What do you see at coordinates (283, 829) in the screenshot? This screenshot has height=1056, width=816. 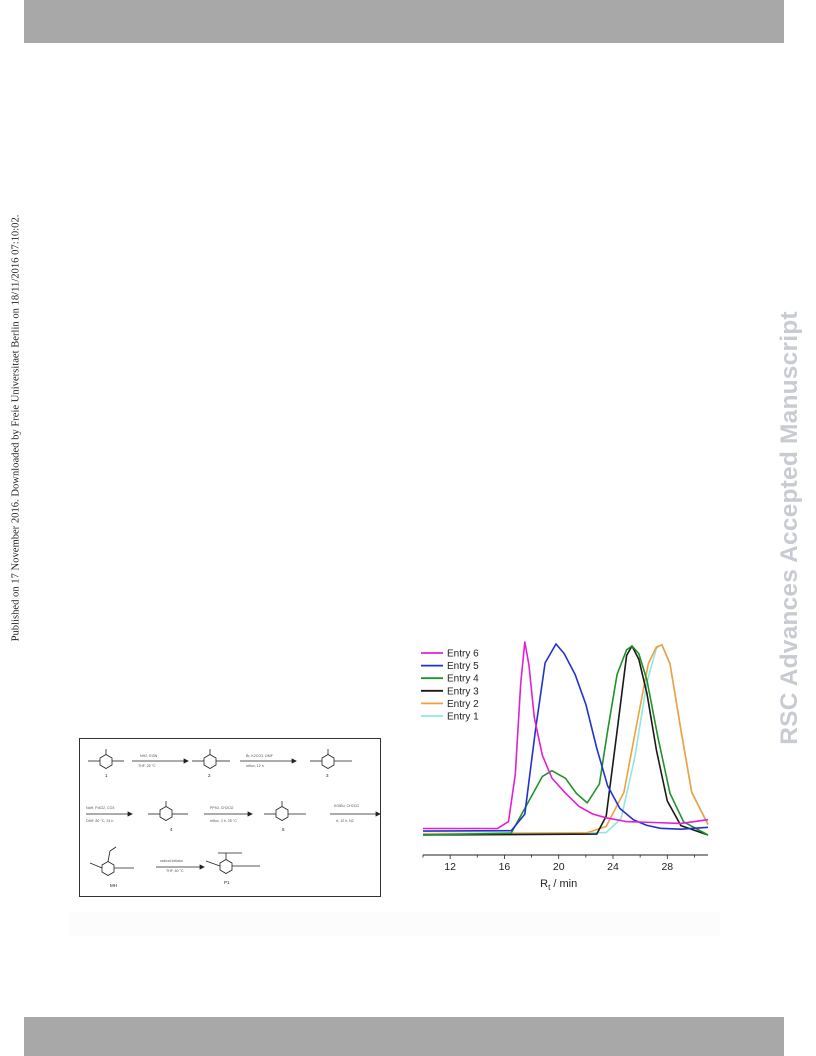 I see `compound-number: 5` at bounding box center [283, 829].